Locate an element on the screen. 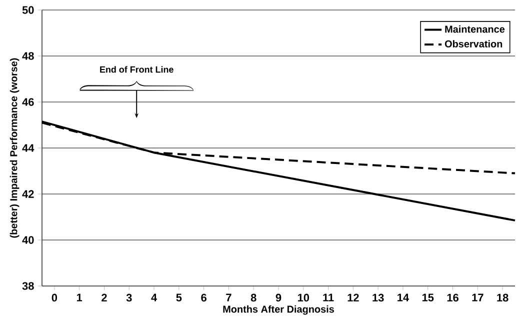 The width and height of the screenshot is (520, 333). y-tick-label: 42 is located at coordinates (28, 194).